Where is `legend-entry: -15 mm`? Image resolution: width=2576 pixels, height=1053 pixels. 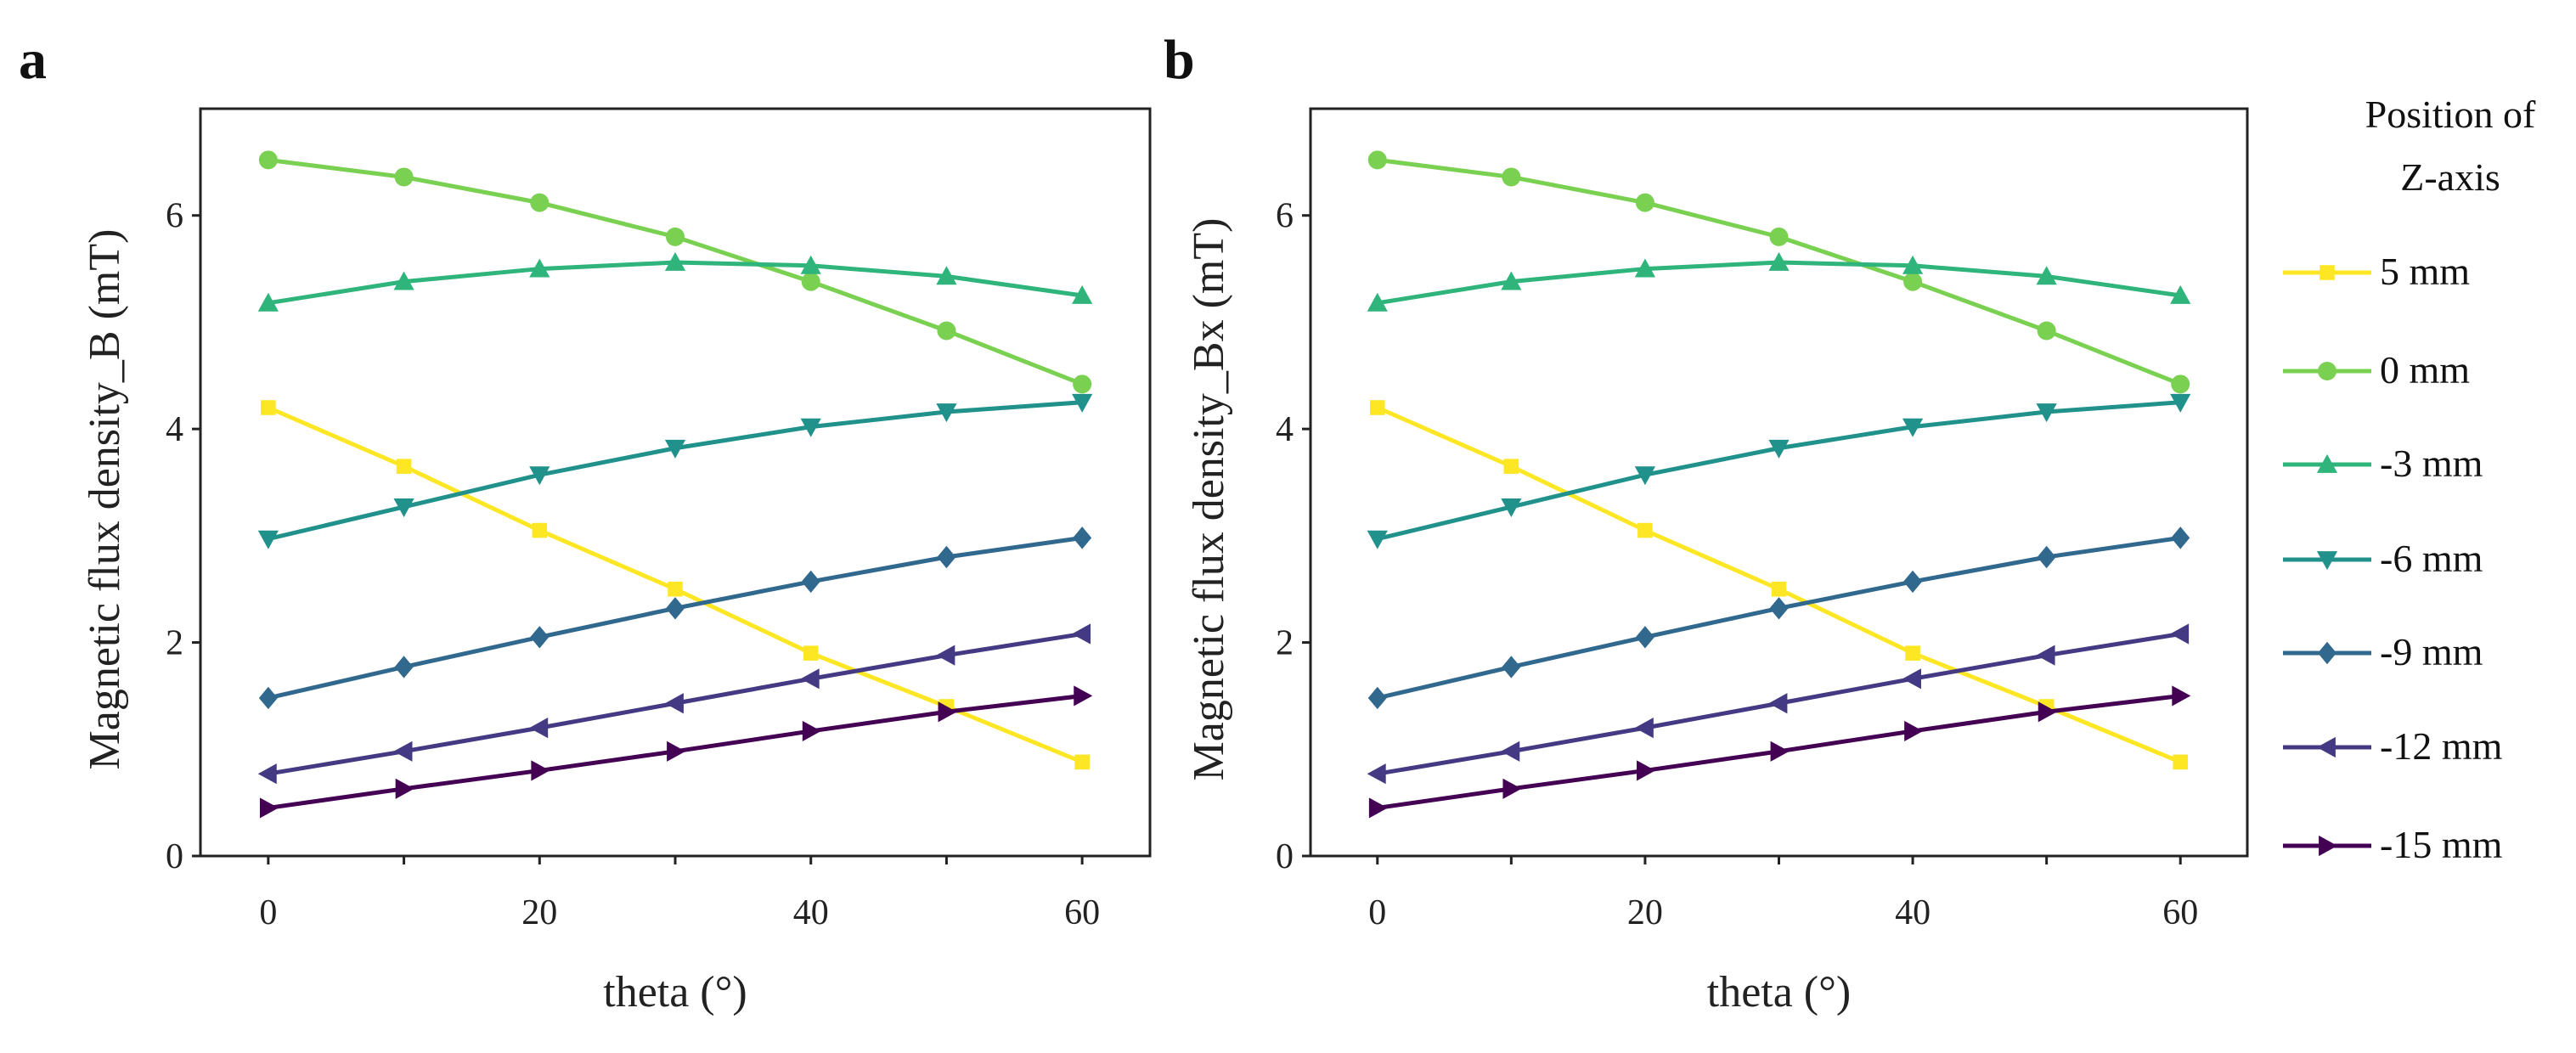
legend-entry: -15 mm is located at coordinates (2393, 844).